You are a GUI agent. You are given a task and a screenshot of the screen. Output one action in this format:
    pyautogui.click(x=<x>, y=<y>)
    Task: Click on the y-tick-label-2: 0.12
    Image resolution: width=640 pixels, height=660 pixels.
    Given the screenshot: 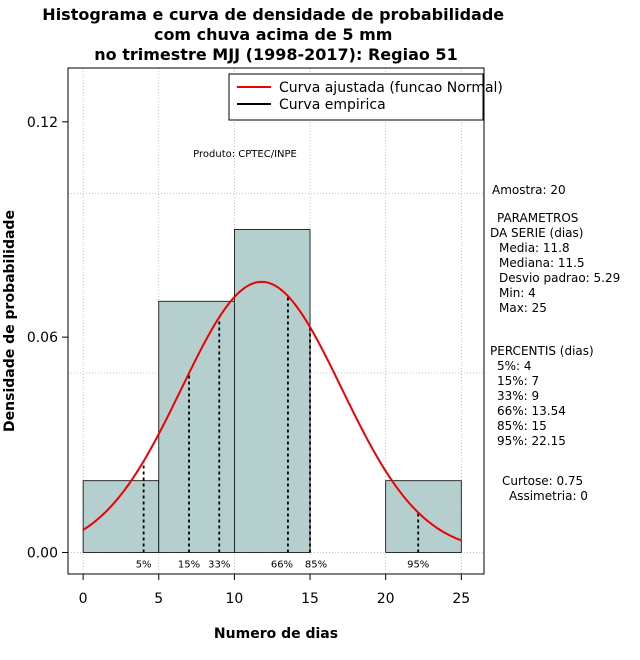 What is the action you would take?
    pyautogui.click(x=42, y=123)
    